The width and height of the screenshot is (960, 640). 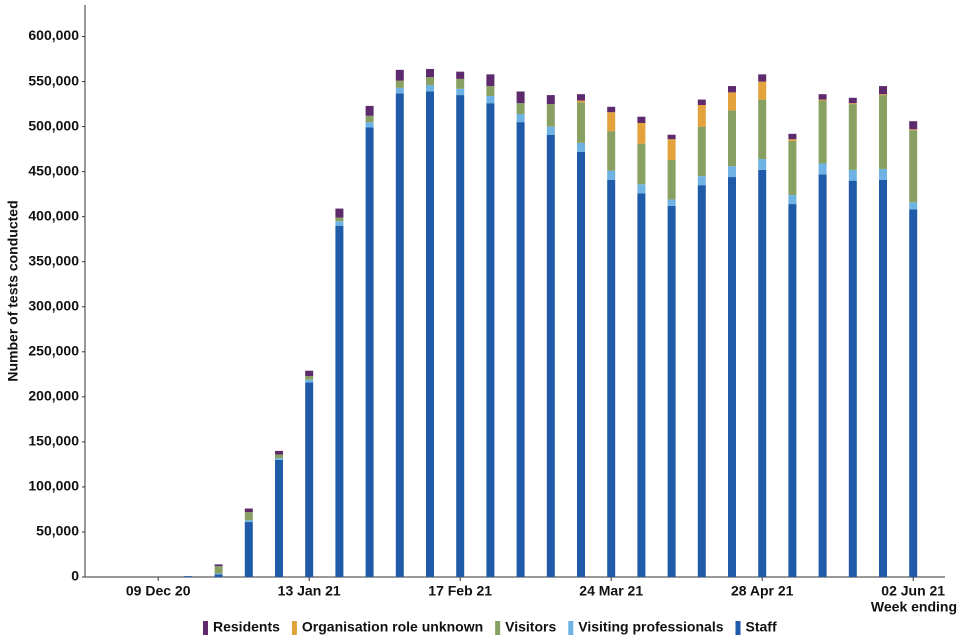 What do you see at coordinates (53, 215) in the screenshot?
I see `y-tick-label: 400,000` at bounding box center [53, 215].